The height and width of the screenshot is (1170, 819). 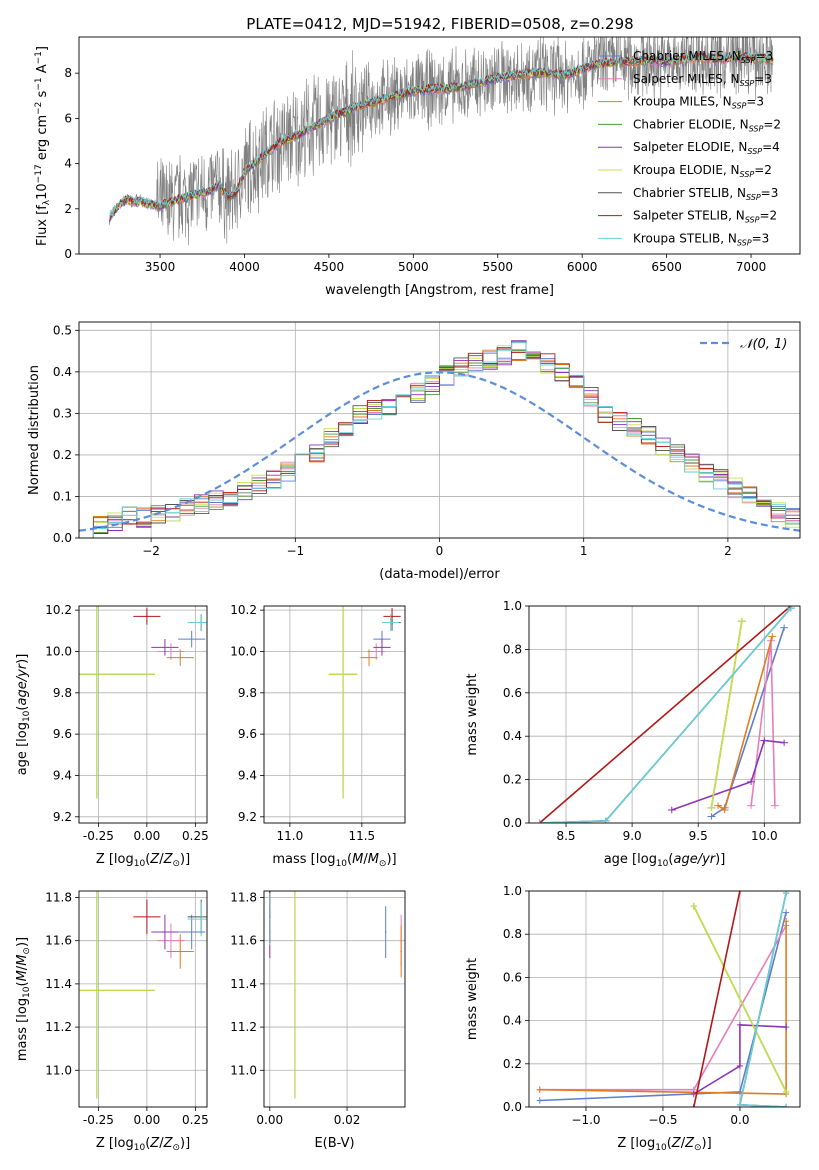 I want to click on legend-label: Chabrier STELIB, NSSP=3, so click(x=705, y=194).